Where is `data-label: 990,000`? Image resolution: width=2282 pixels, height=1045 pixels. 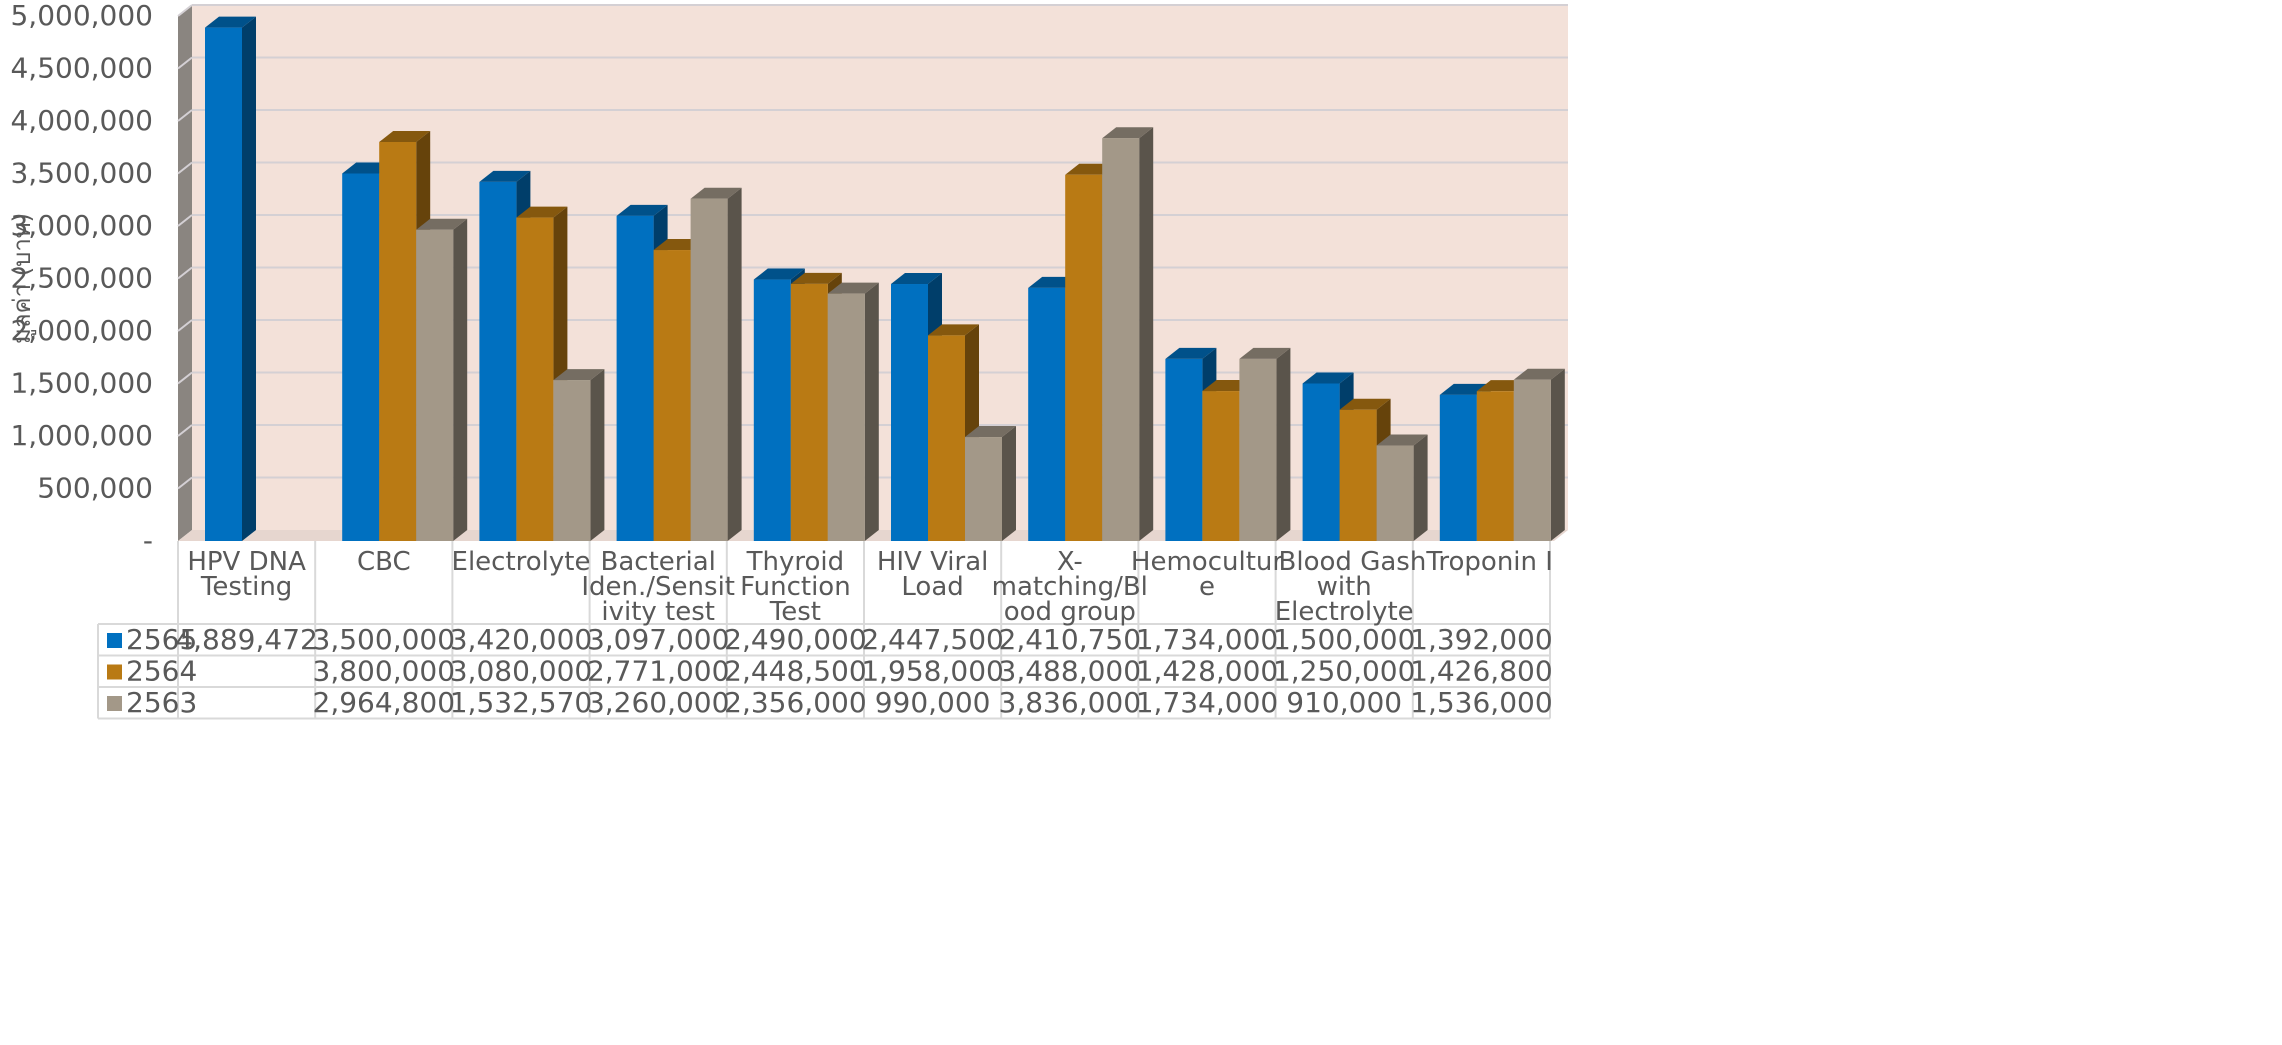
data-label: 990,000 is located at coordinates (933, 702).